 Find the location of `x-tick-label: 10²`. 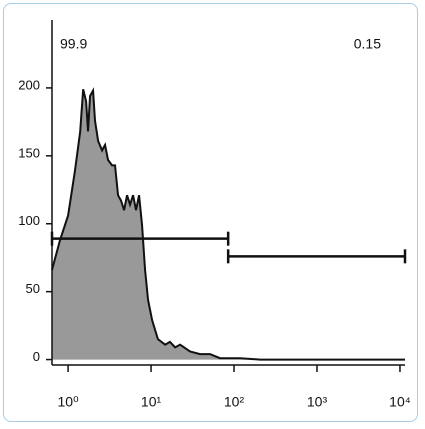

x-tick-label: 10² is located at coordinates (234, 402).